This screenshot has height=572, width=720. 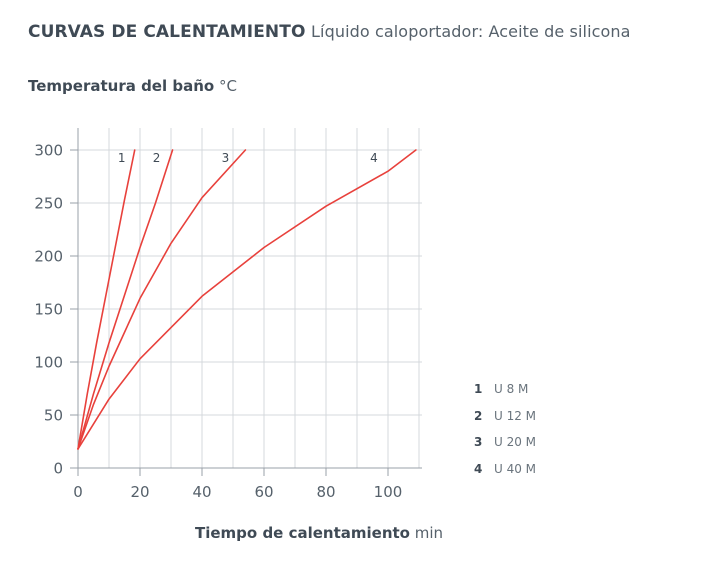 What do you see at coordinates (139, 492) in the screenshot?
I see `x-tick-label: 20` at bounding box center [139, 492].